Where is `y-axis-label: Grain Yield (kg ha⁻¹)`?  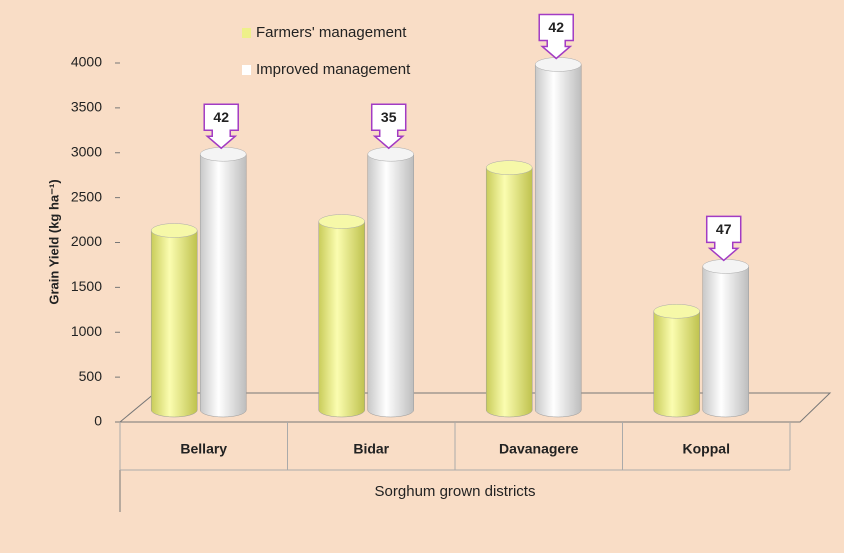 y-axis-label: Grain Yield (kg ha⁻¹) is located at coordinates (53, 241).